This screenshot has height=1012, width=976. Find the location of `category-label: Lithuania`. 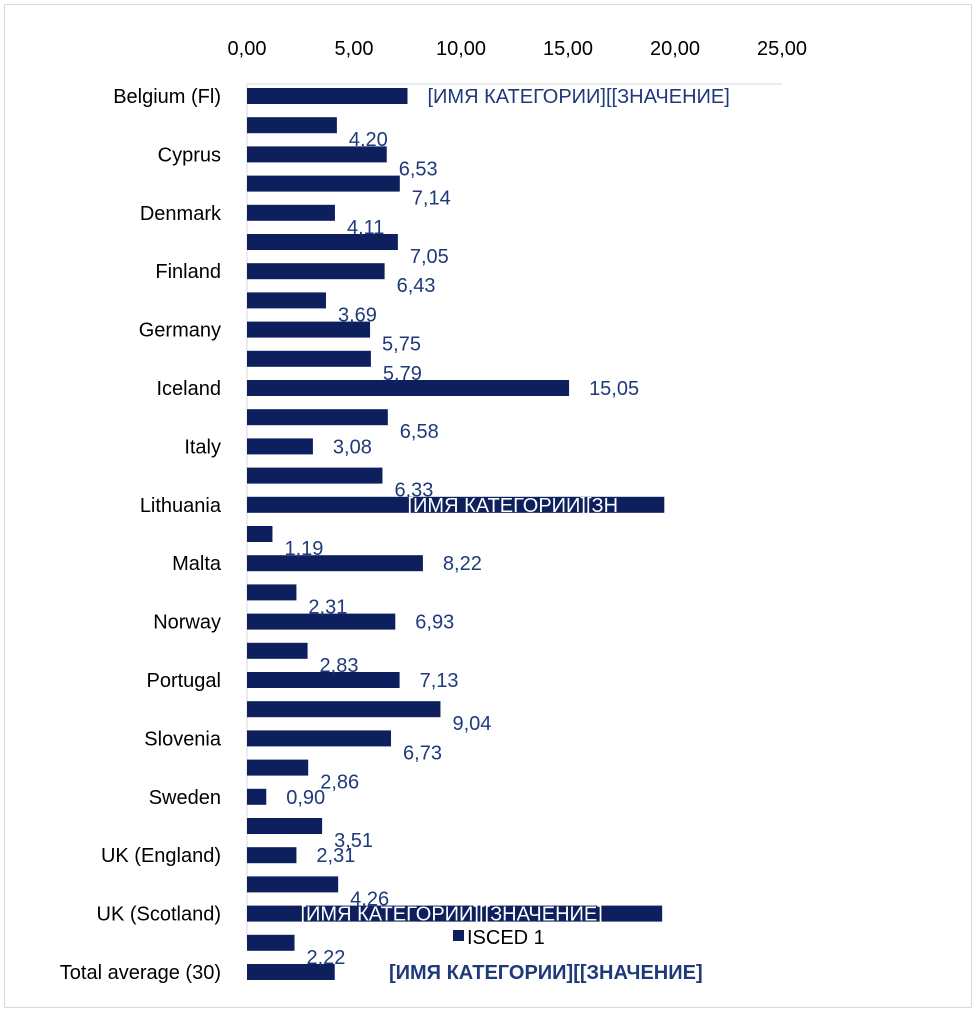

category-label: Lithuania is located at coordinates (181, 506).